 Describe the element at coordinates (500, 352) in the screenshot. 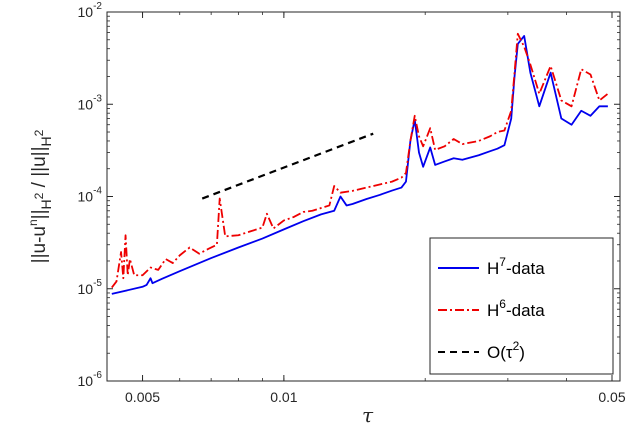

I see `legend-label-base: O(τ` at that location.